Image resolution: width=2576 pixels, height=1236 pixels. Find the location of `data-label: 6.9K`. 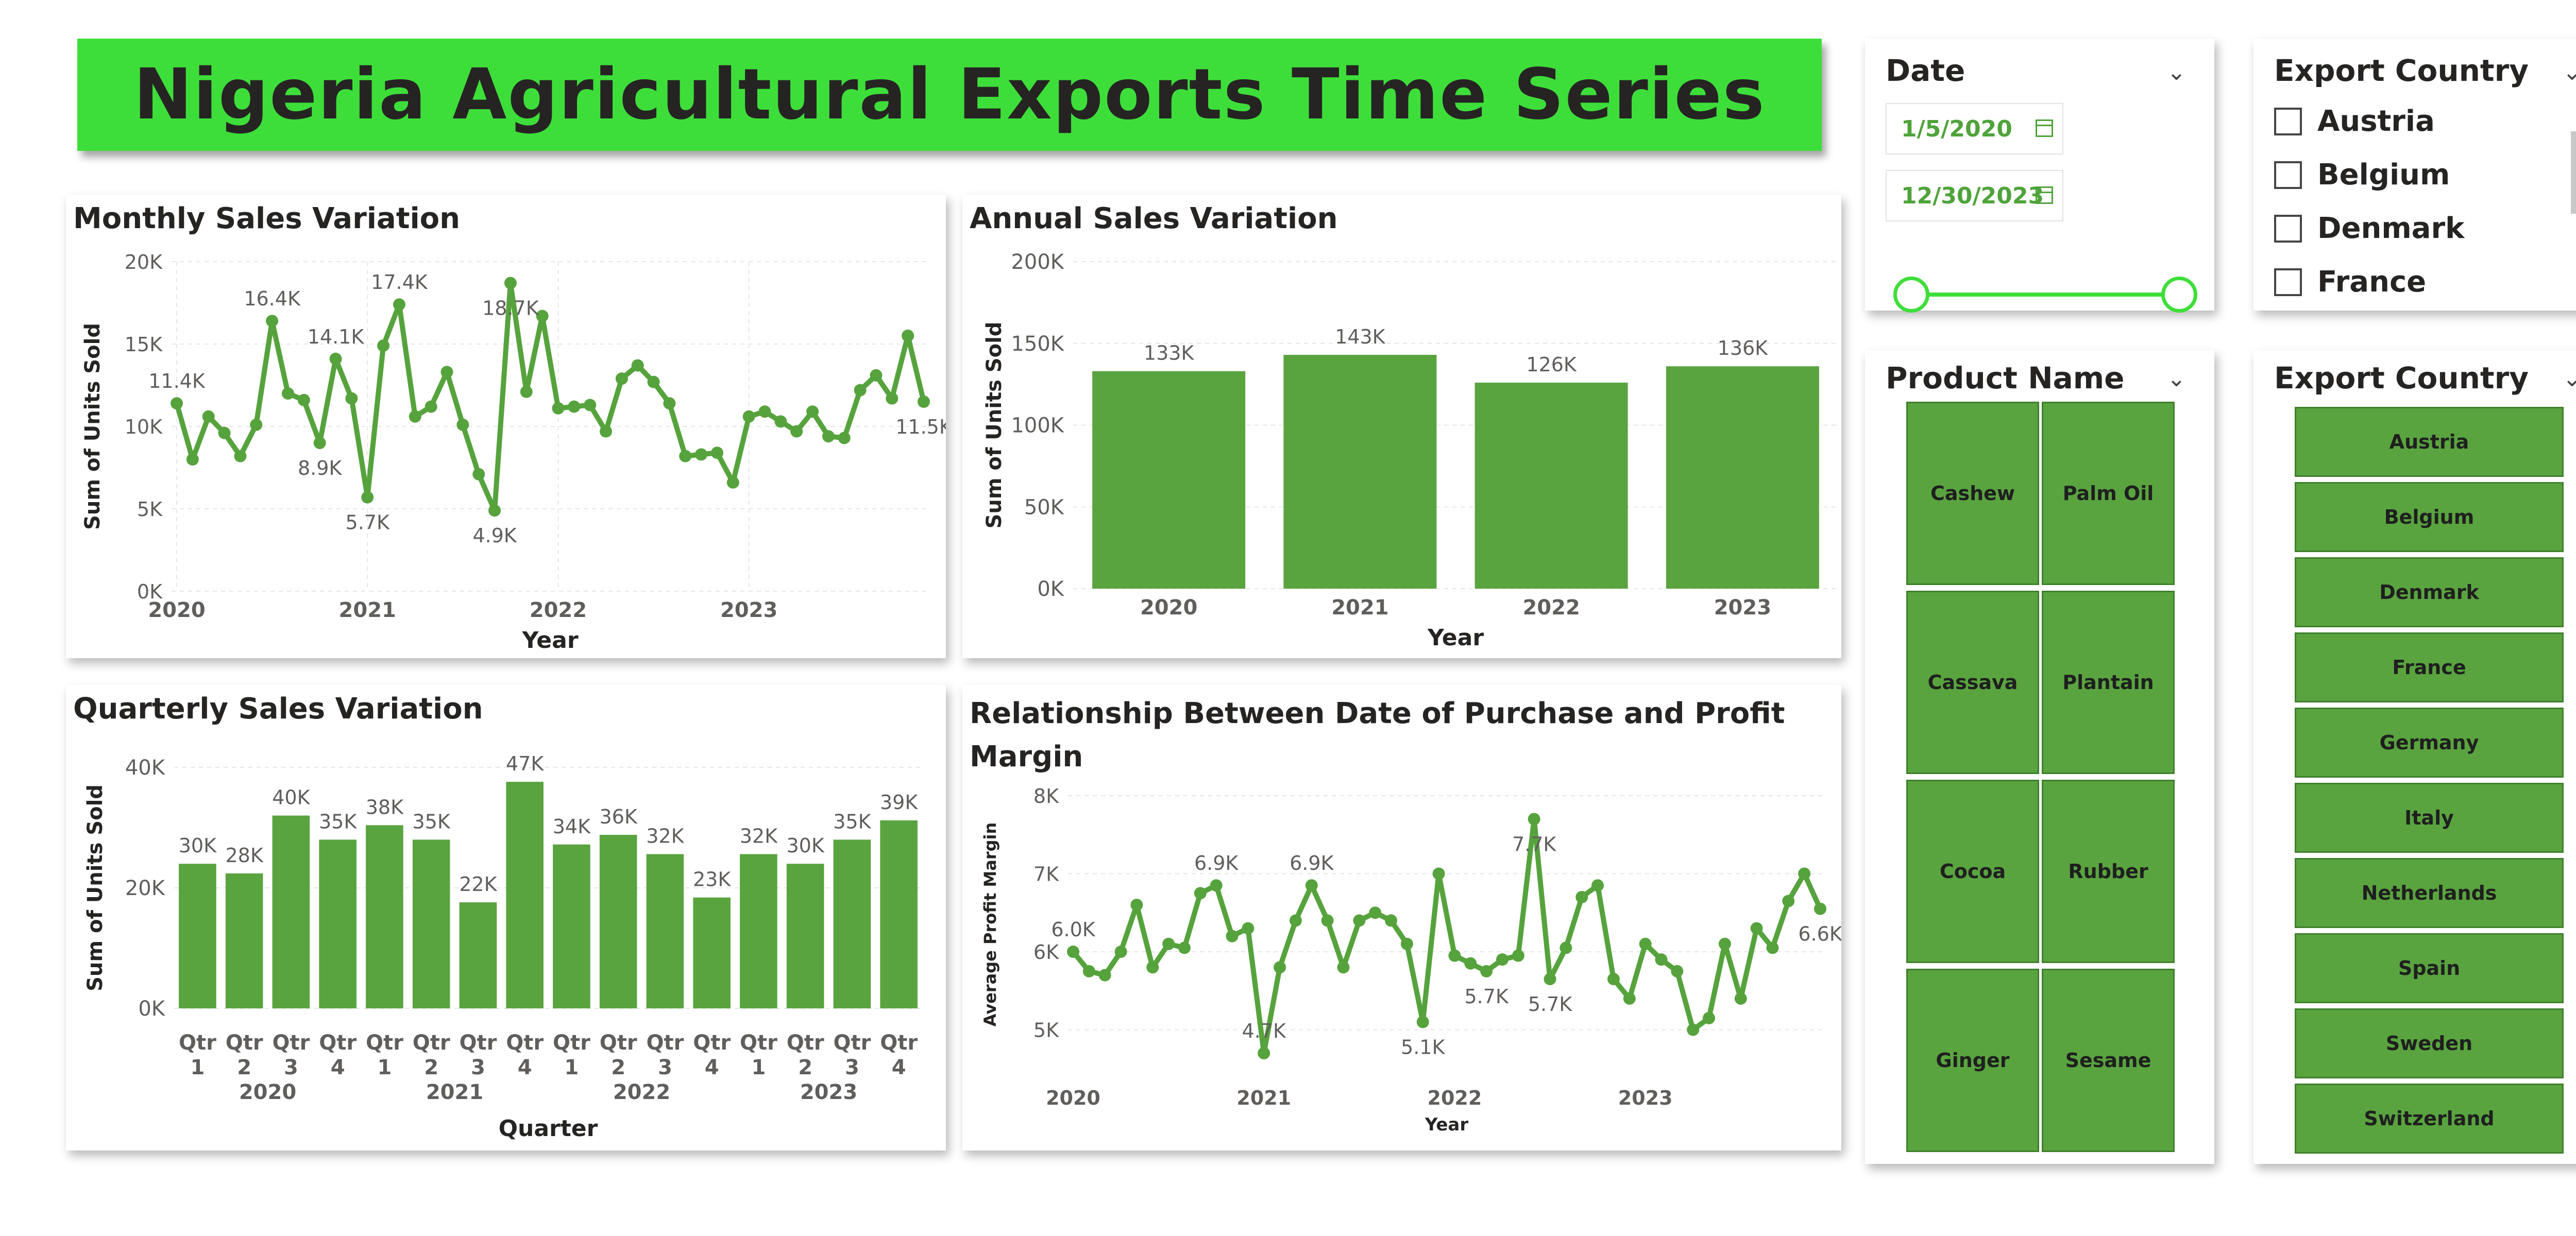

data-label: 6.9K is located at coordinates (1312, 863).